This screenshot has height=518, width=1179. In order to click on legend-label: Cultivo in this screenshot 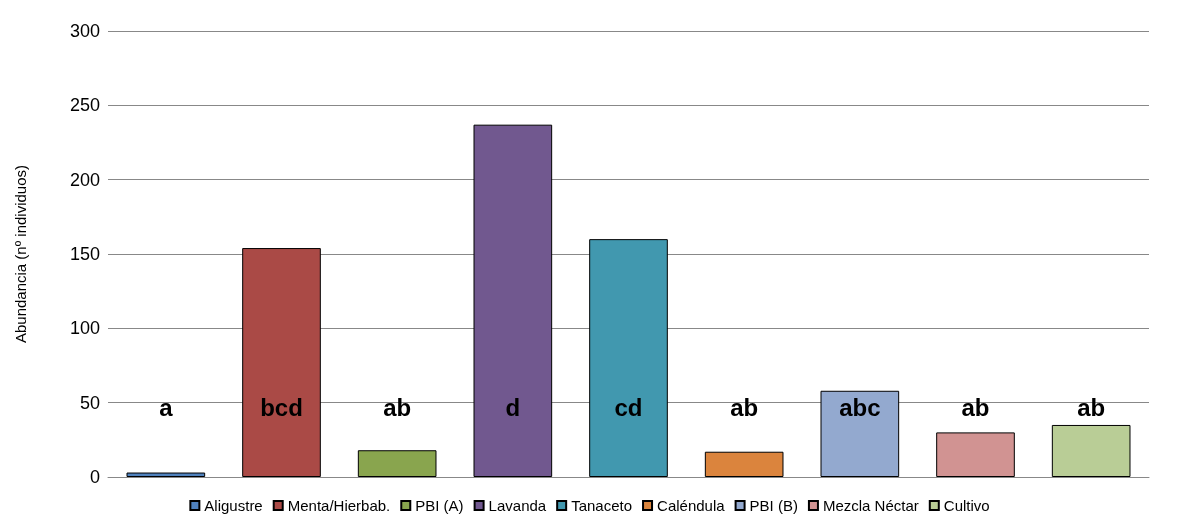, I will do `click(966, 505)`.